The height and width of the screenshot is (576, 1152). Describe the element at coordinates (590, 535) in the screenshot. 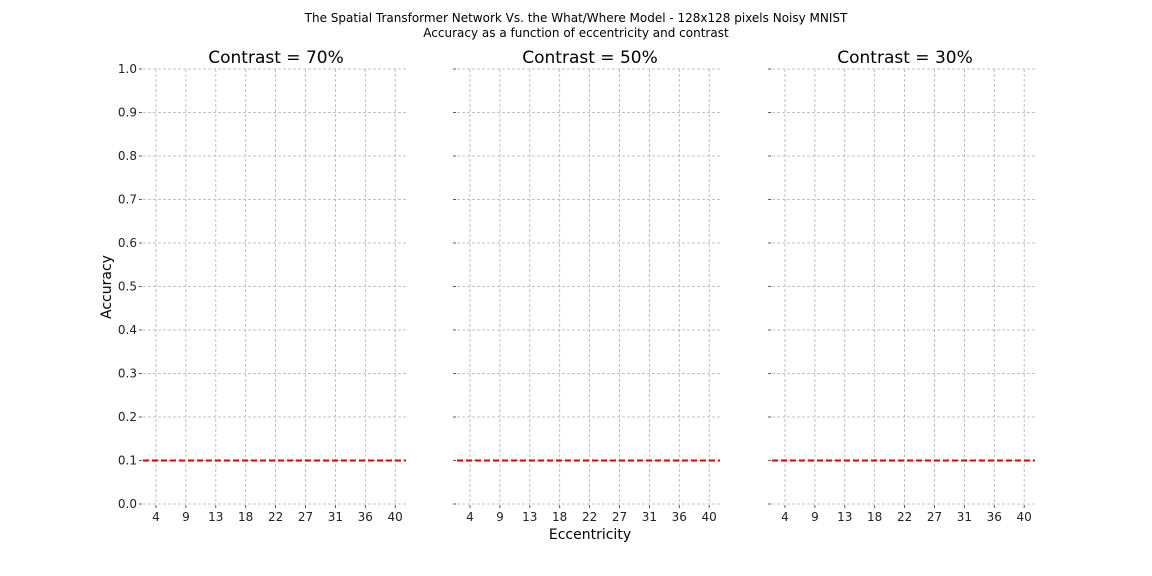

I see `x-axis-label: Eccentricity` at that location.